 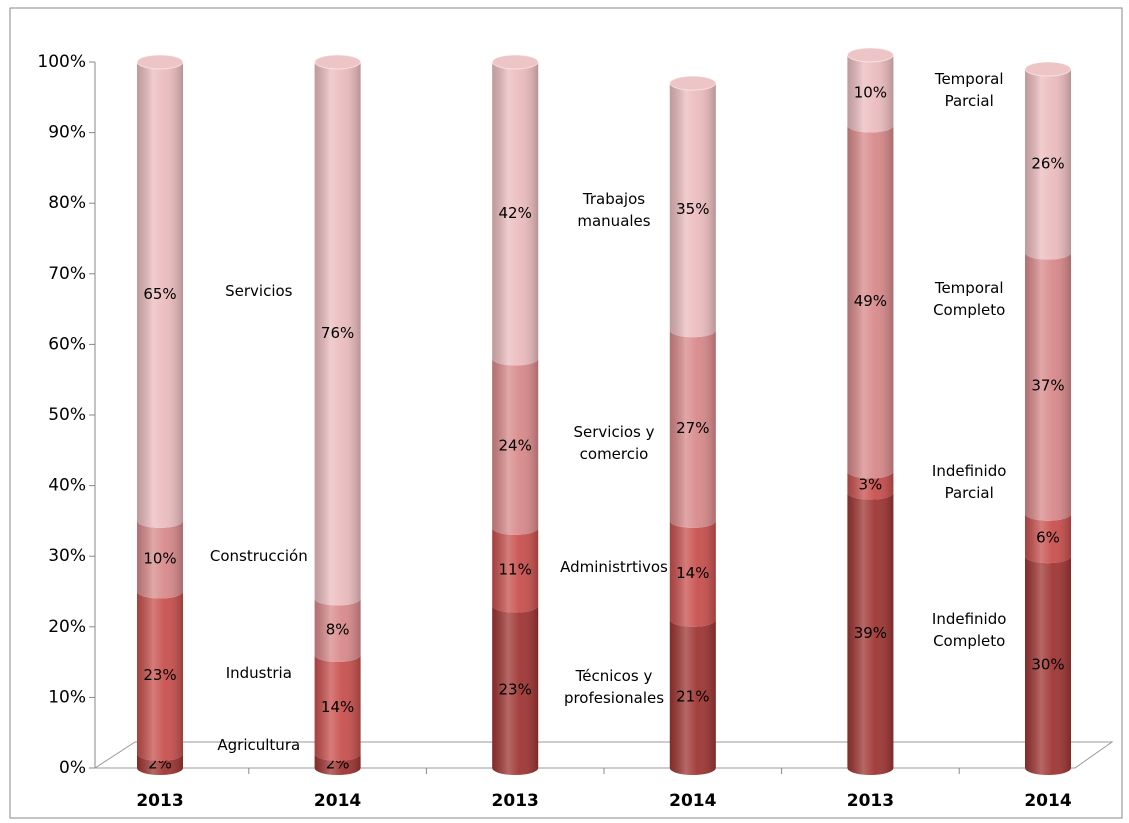 I want to click on data-label: 27%, so click(x=692, y=428).